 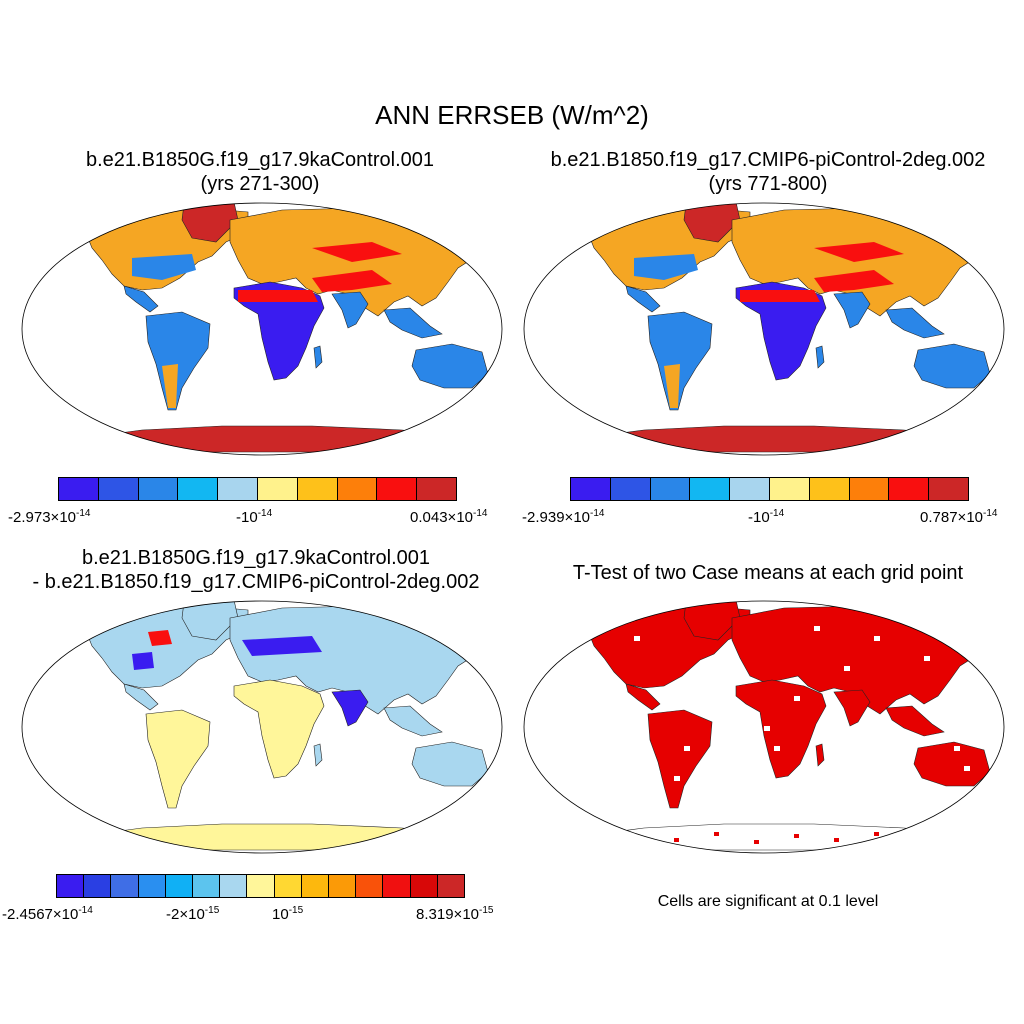 What do you see at coordinates (455, 914) in the screenshot?
I see `colorbar-diff-label-max: 8.319×10⁻¹⁵` at bounding box center [455, 914].